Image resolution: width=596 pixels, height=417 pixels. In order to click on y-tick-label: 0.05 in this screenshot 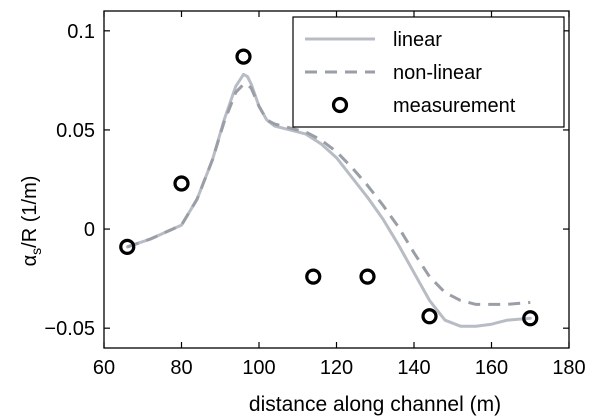, I will do `click(75, 131)`.